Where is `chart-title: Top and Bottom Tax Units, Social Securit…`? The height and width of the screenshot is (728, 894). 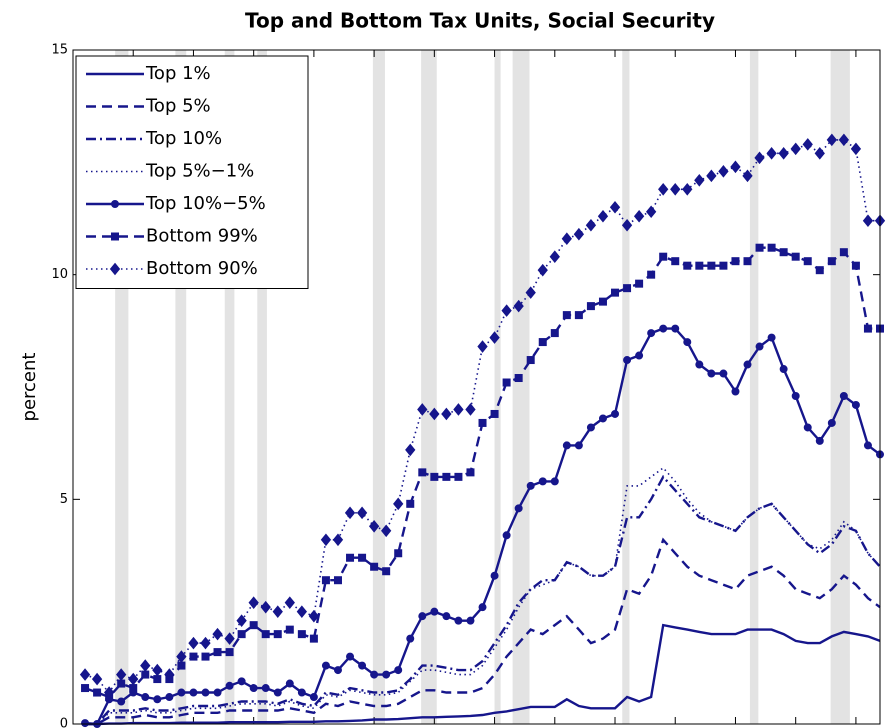 chart-title: Top and Bottom Tax Units, Social Securit… is located at coordinates (480, 21).